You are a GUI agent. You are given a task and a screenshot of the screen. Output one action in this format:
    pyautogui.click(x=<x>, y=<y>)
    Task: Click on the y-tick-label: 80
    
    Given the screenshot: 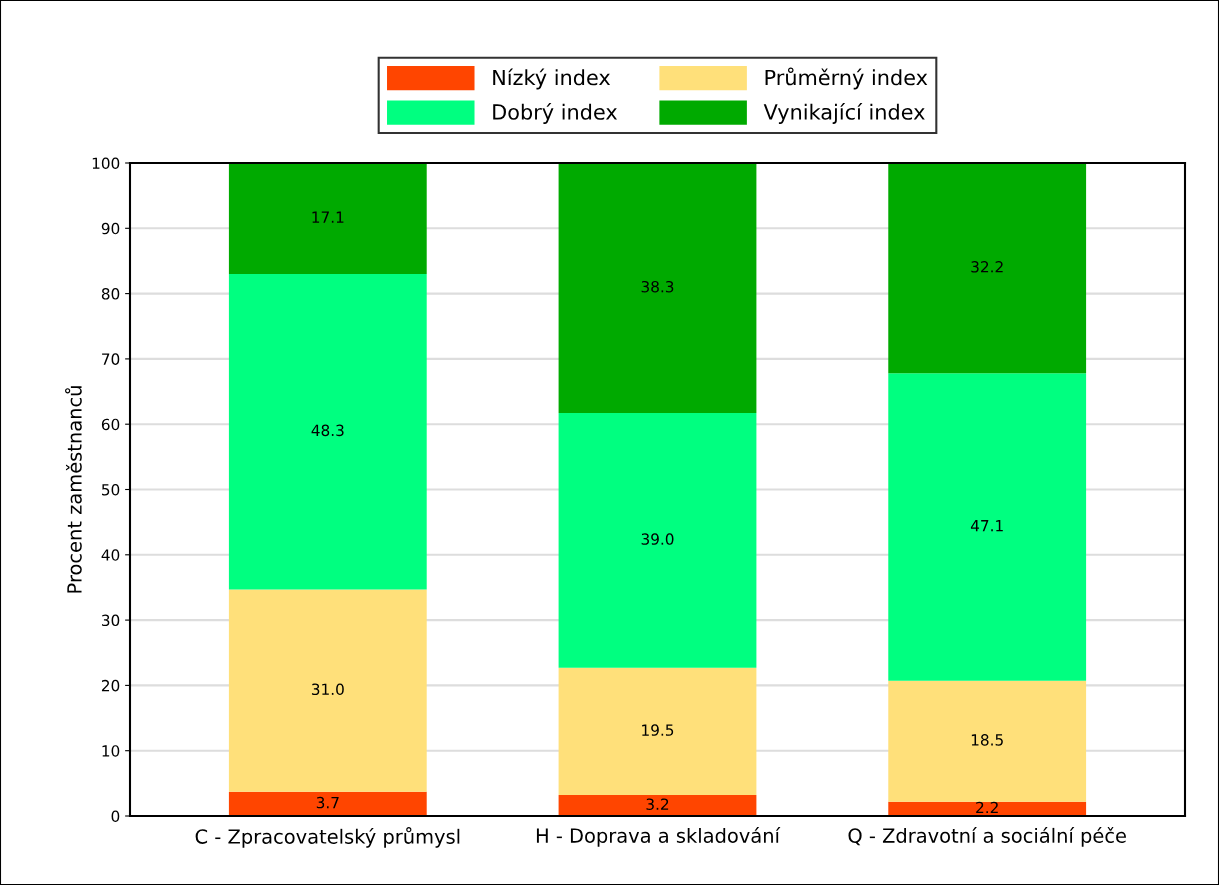 What is the action you would take?
    pyautogui.click(x=110, y=294)
    